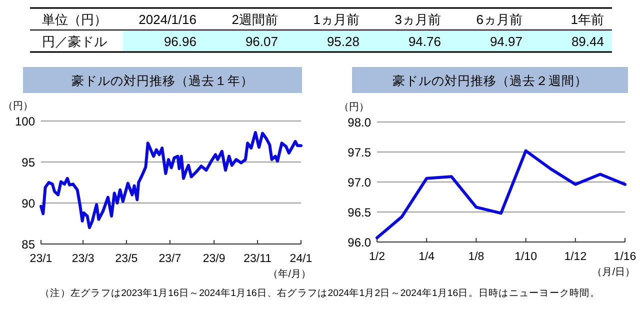  What do you see at coordinates (29, 203) in the screenshot?
I see `y-tick-label: 90` at bounding box center [29, 203].